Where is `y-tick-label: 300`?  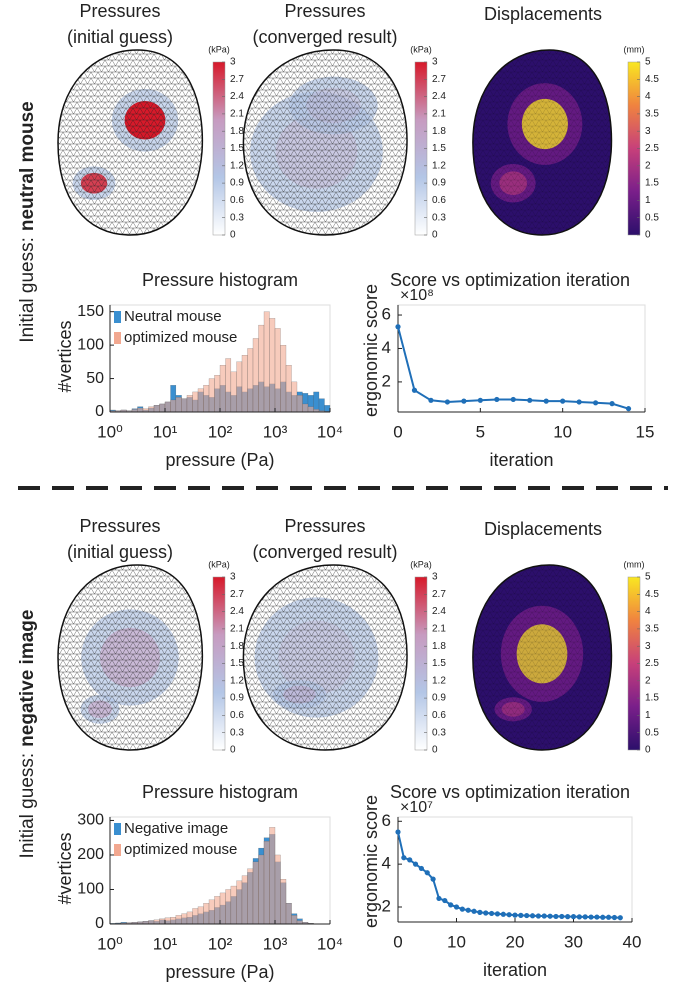 y-tick-label: 300 is located at coordinates (90, 820).